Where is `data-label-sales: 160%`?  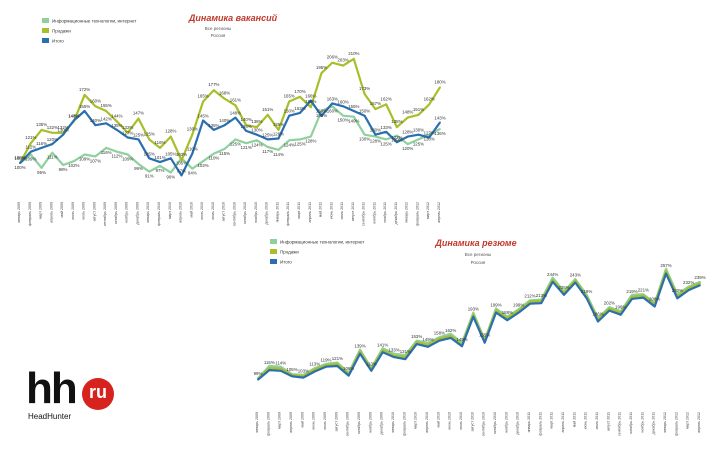
data-label-sales: 160% is located at coordinates (95, 100).